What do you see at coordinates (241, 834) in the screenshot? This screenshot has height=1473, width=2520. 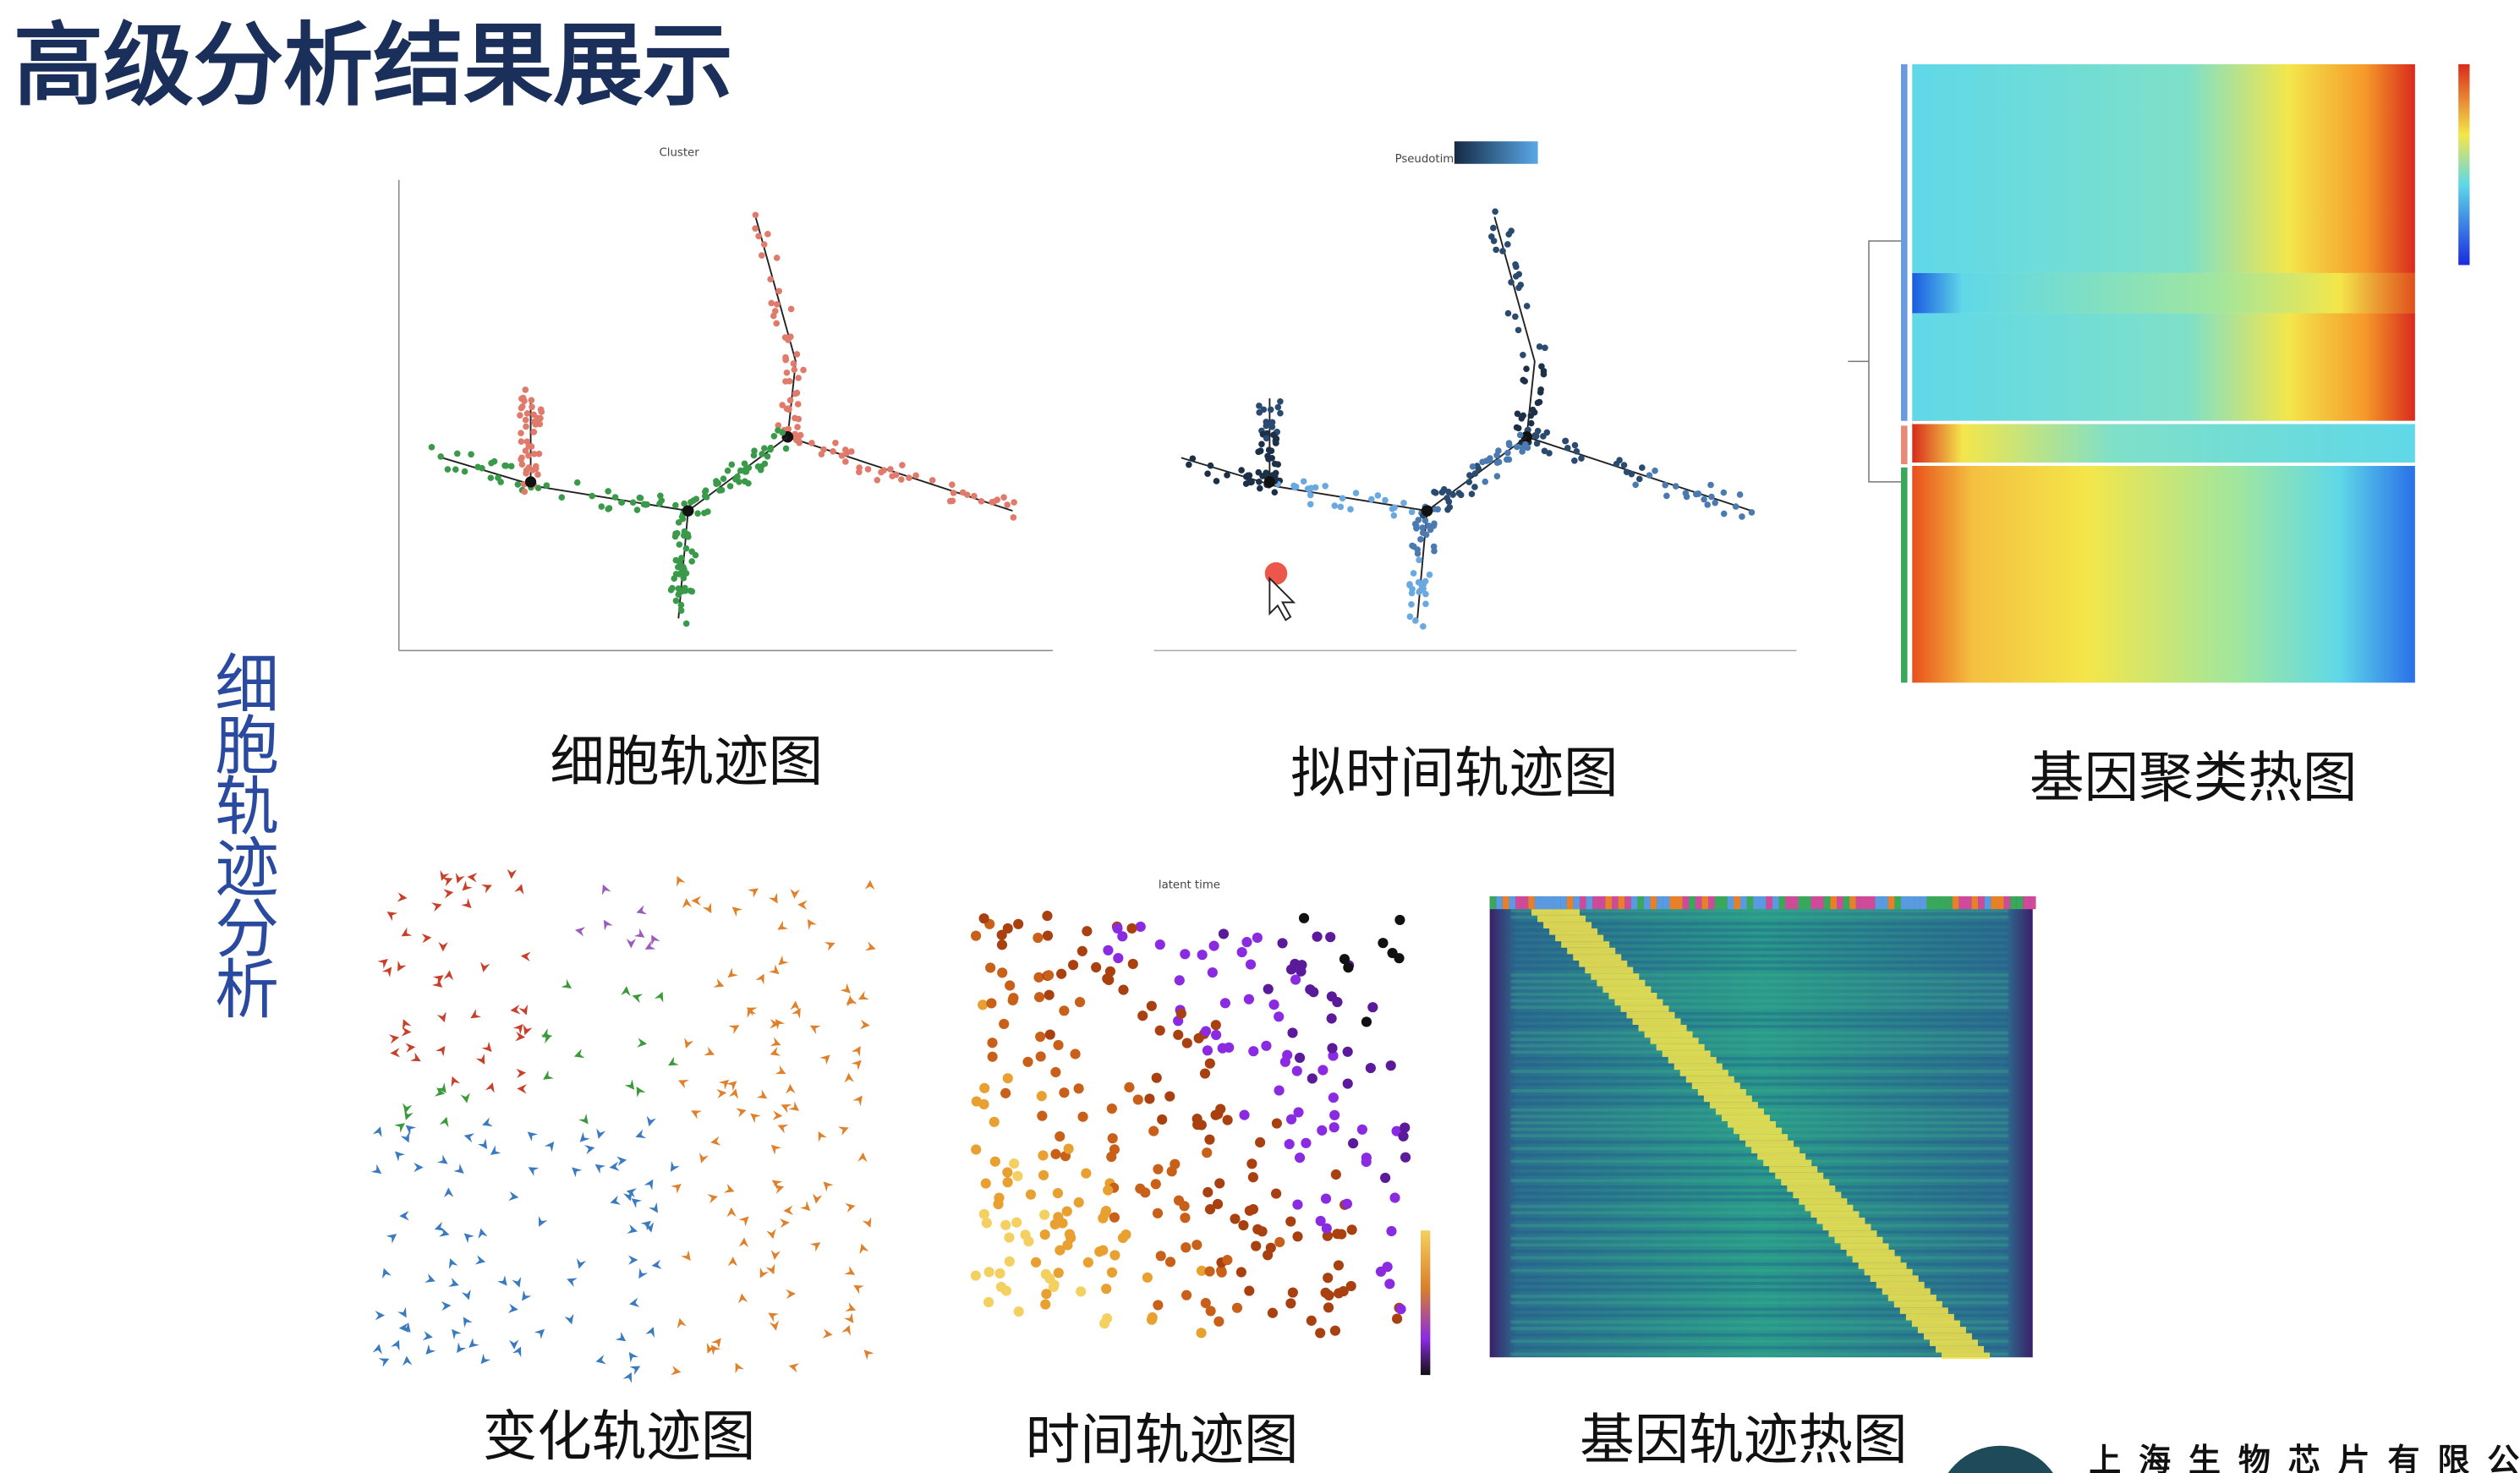 I see `section-label: 细胞轨迹分析` at bounding box center [241, 834].